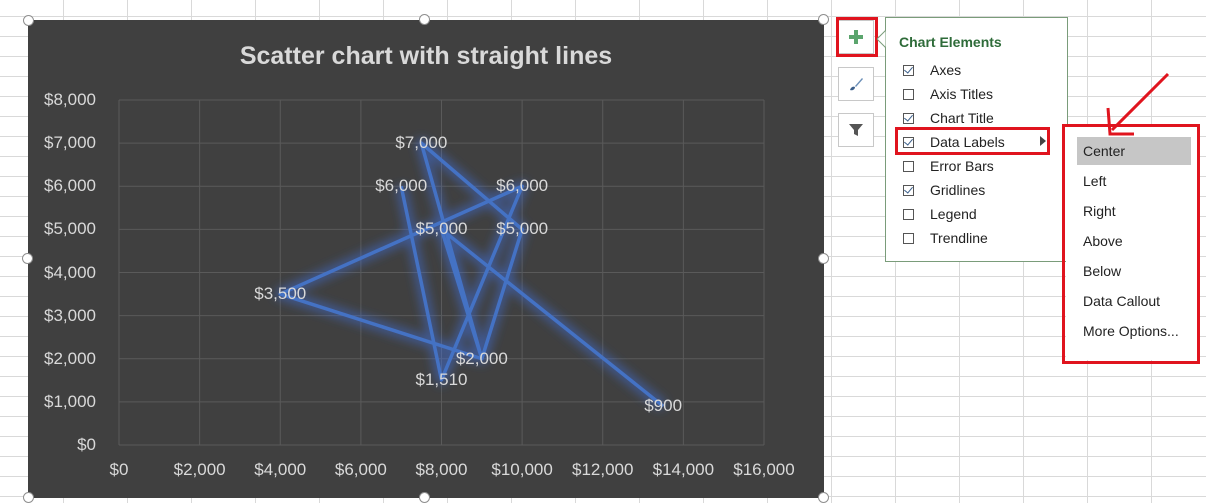 The height and width of the screenshot is (503, 1206). Describe the element at coordinates (70, 358) in the screenshot. I see `y-tick-label: $2,000` at that location.